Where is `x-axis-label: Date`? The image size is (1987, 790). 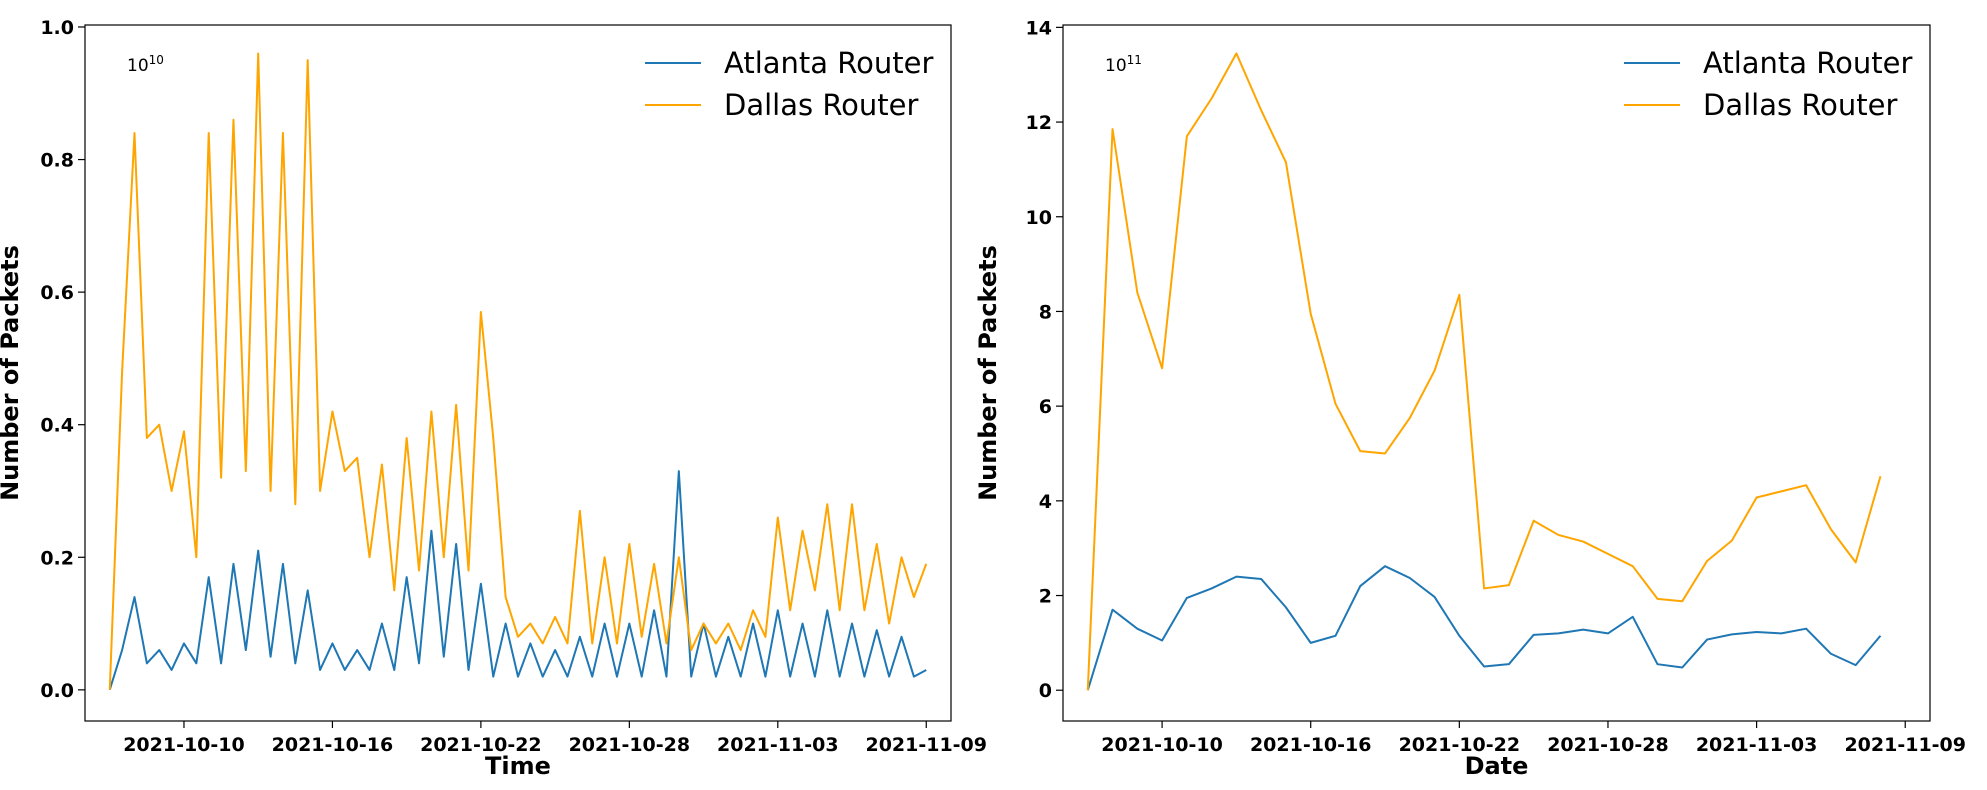 x-axis-label: Date is located at coordinates (1497, 766).